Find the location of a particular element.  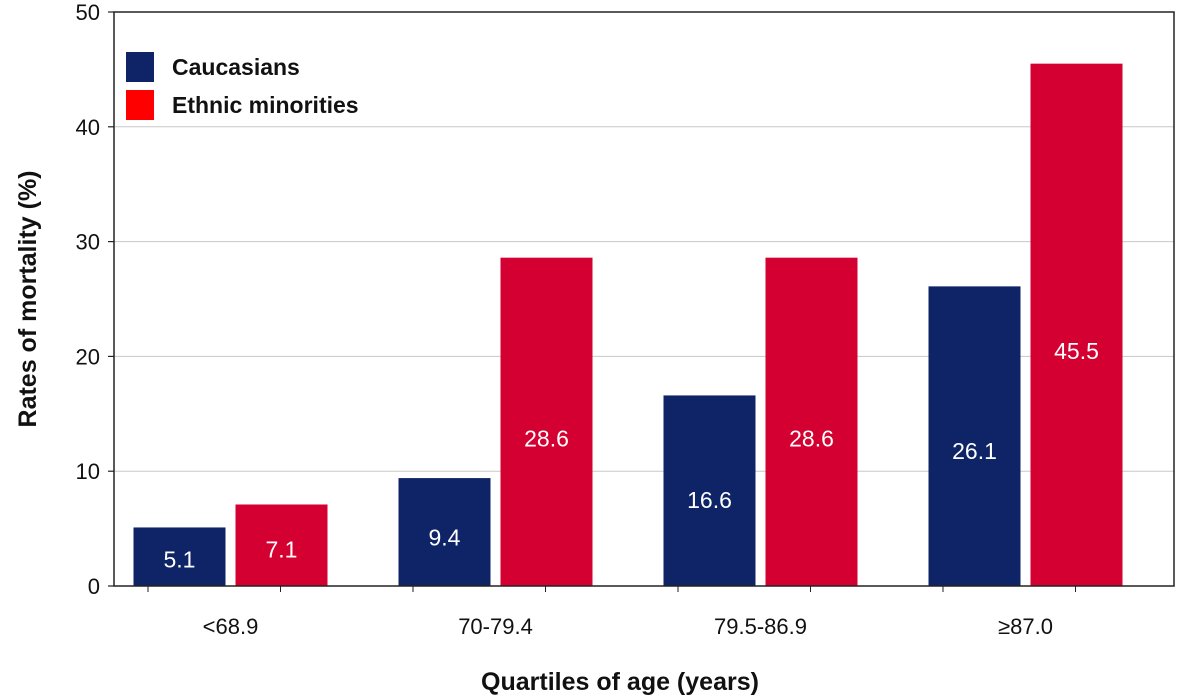

x-axis-title: Quartiles of age (years) is located at coordinates (620, 682).